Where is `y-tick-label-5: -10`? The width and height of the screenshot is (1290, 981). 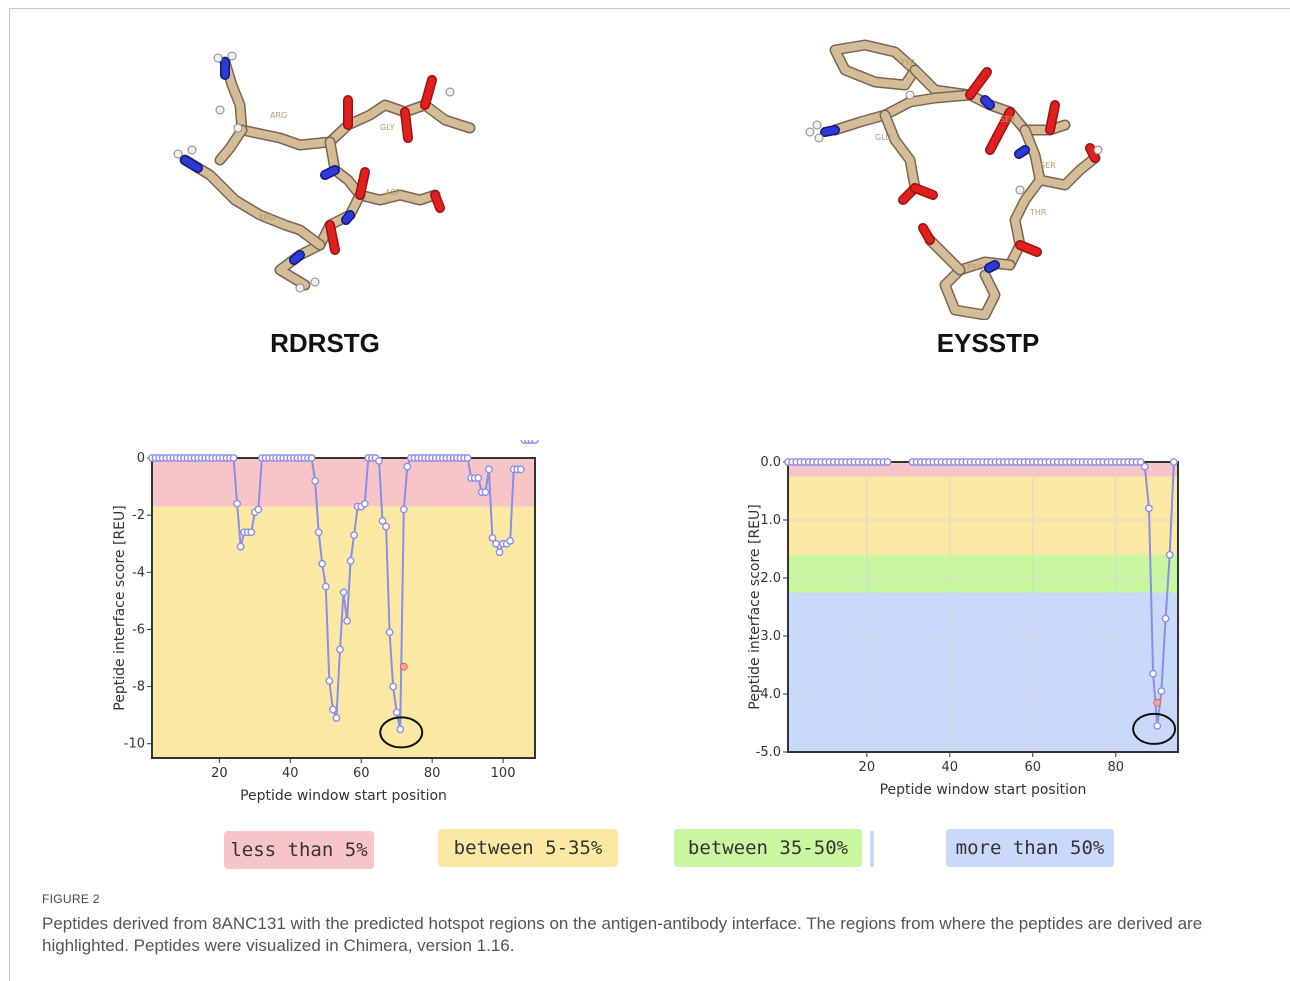
y-tick-label-5: -10 is located at coordinates (134, 744).